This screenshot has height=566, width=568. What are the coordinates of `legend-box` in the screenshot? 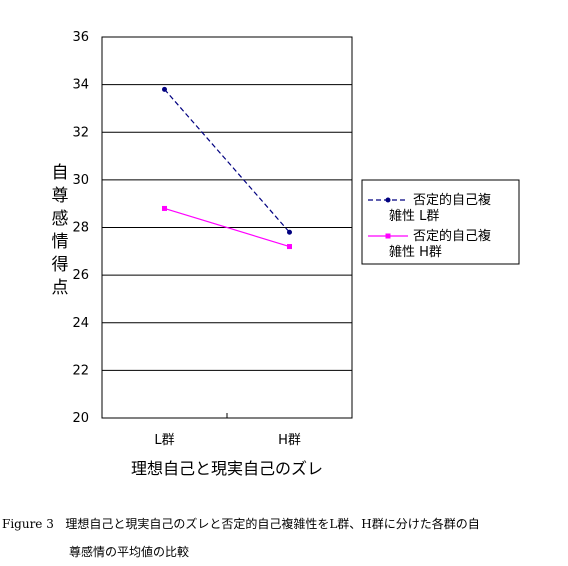 It's located at (440, 222).